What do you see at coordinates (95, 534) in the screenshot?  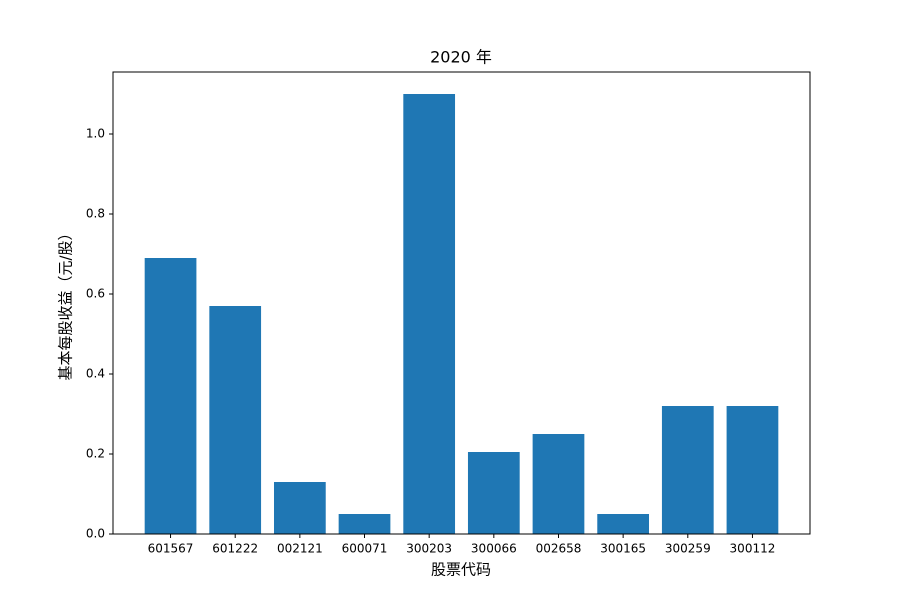 I see `y-tick-label: 0.0` at bounding box center [95, 534].